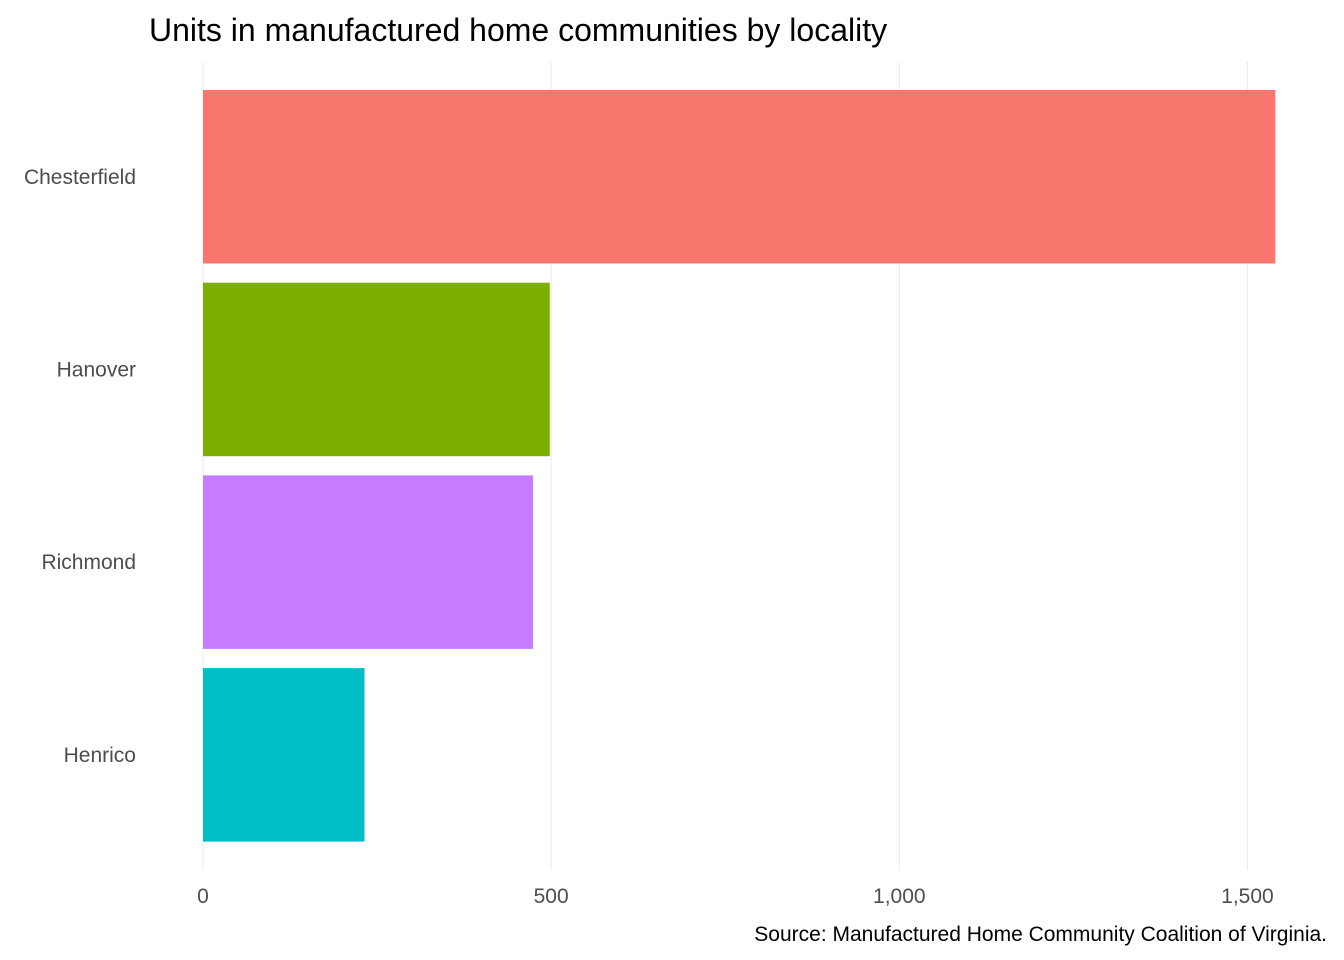  Describe the element at coordinates (1247, 896) in the screenshot. I see `x-tick-label: 1,500` at that location.